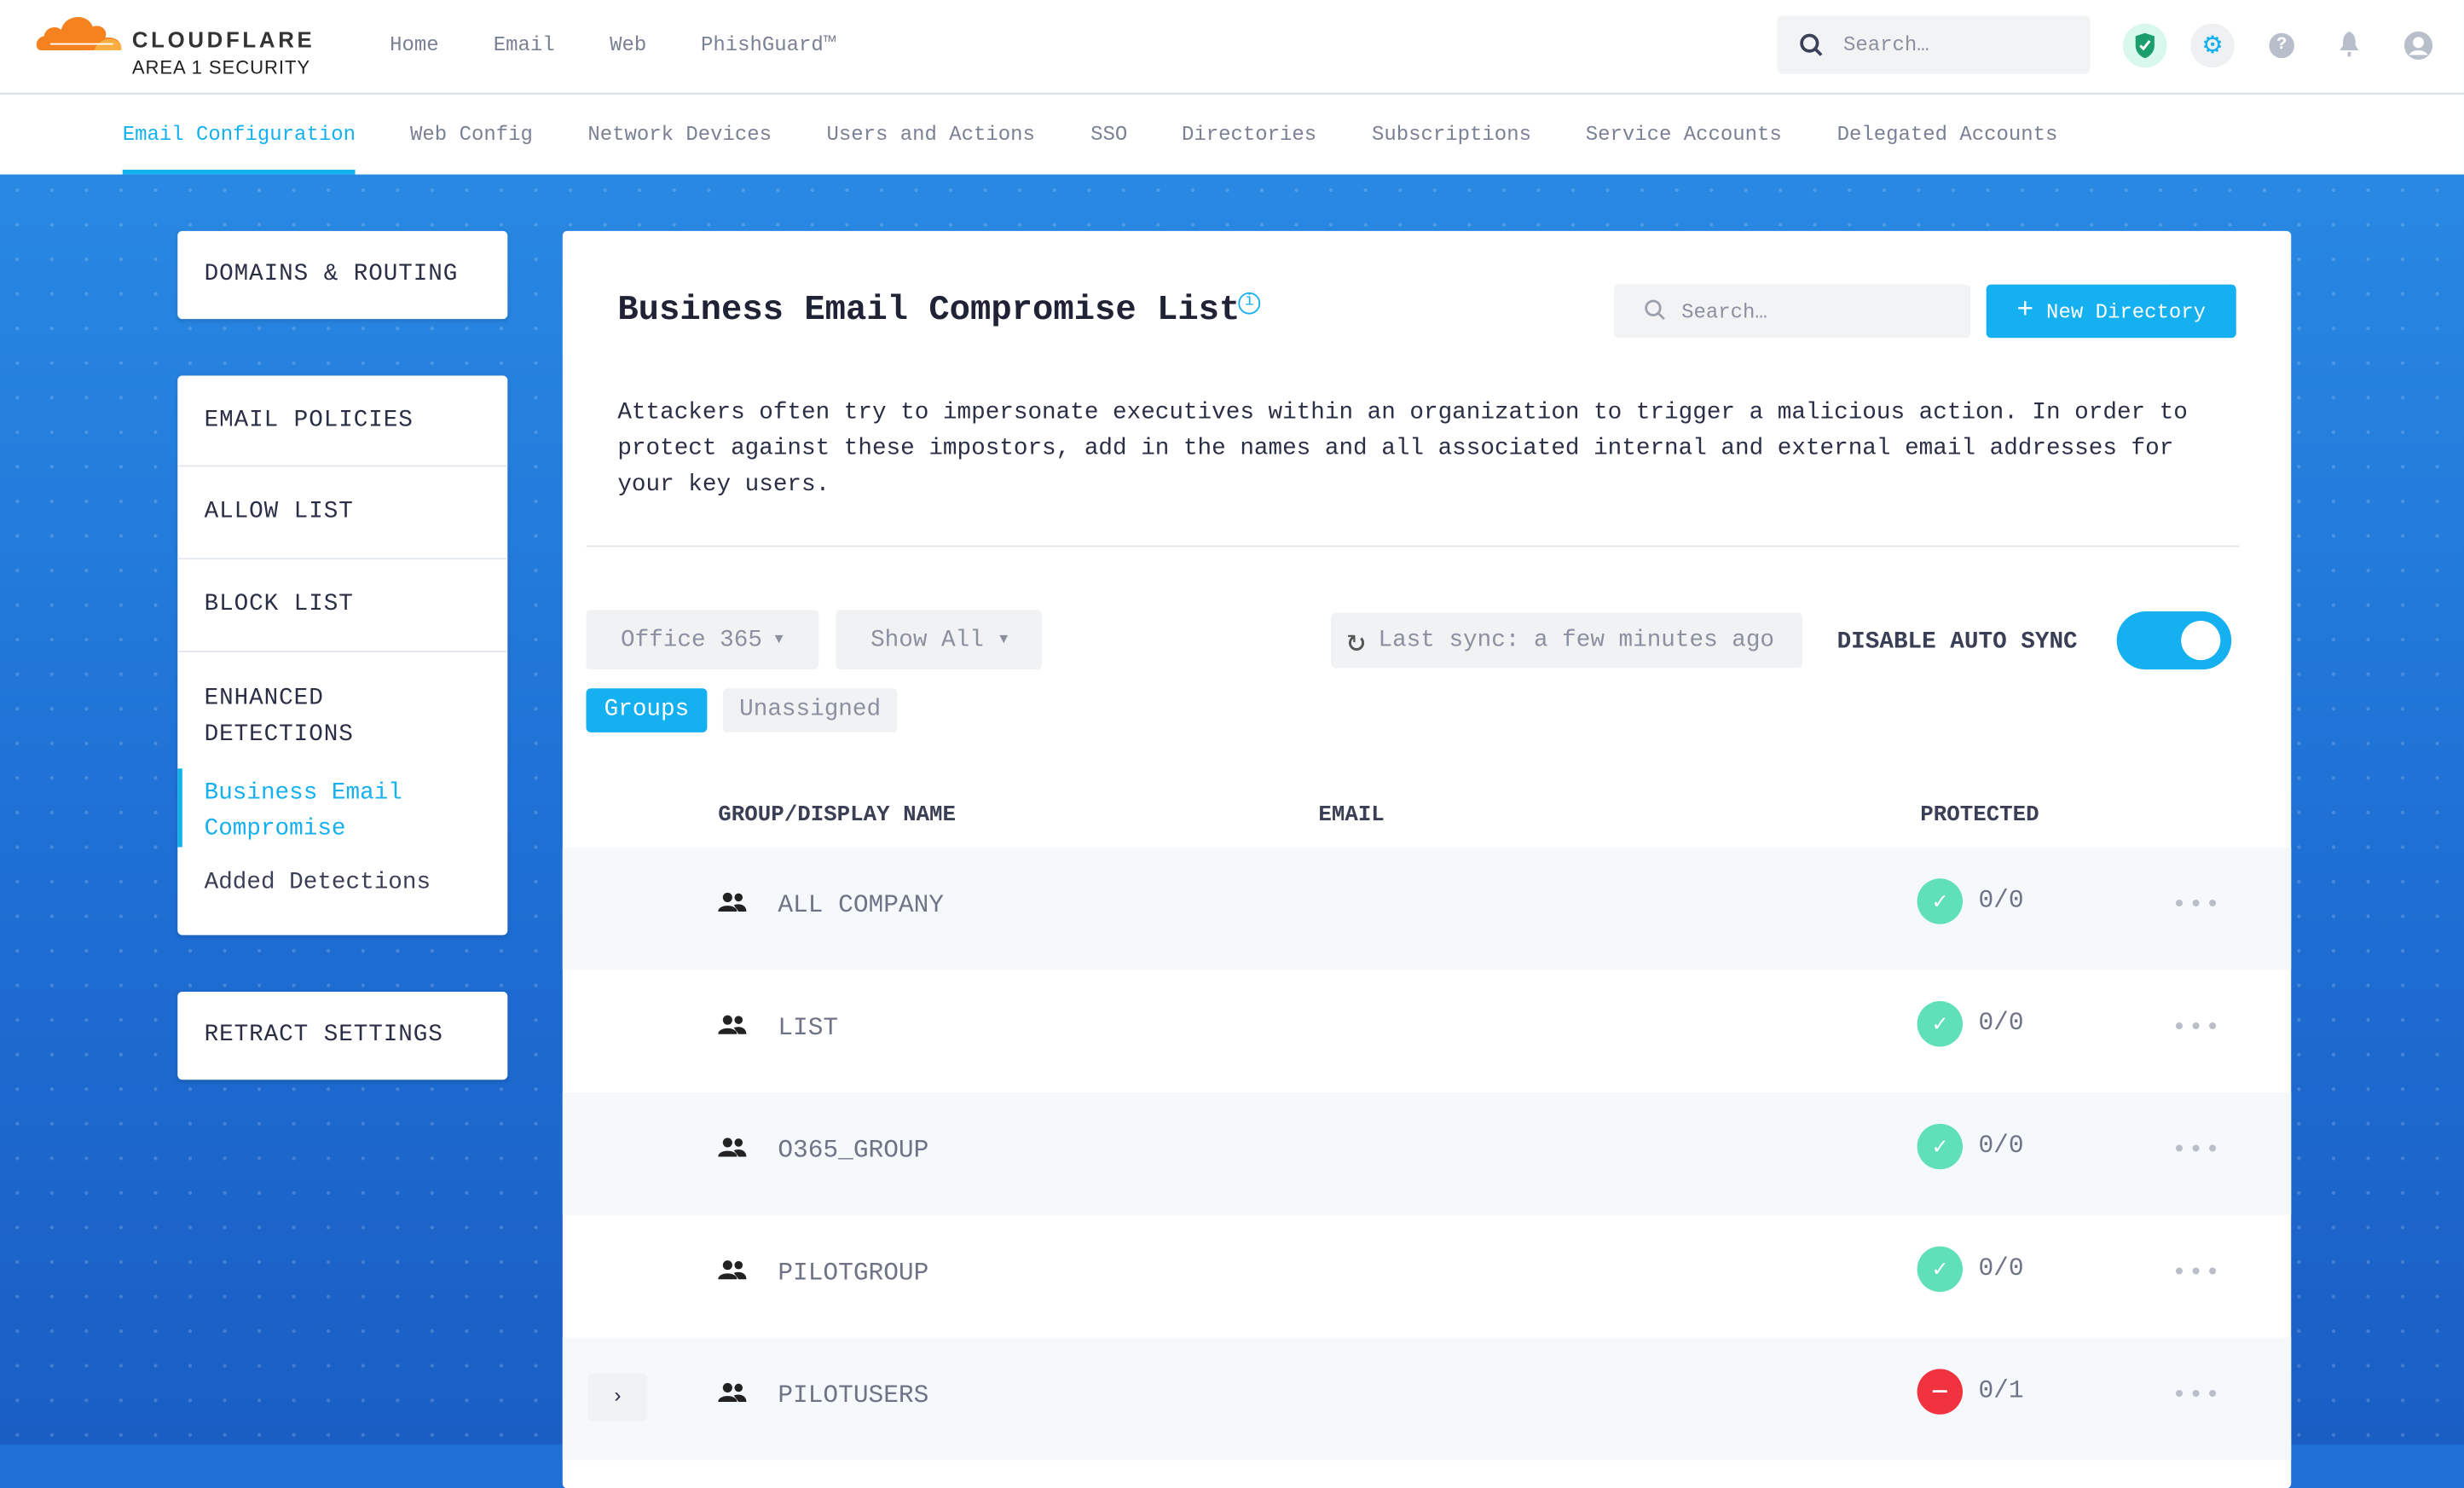 The image size is (2464, 1488). I want to click on auto-sync-label: DISABLE AUTO SYNC, so click(1957, 642).